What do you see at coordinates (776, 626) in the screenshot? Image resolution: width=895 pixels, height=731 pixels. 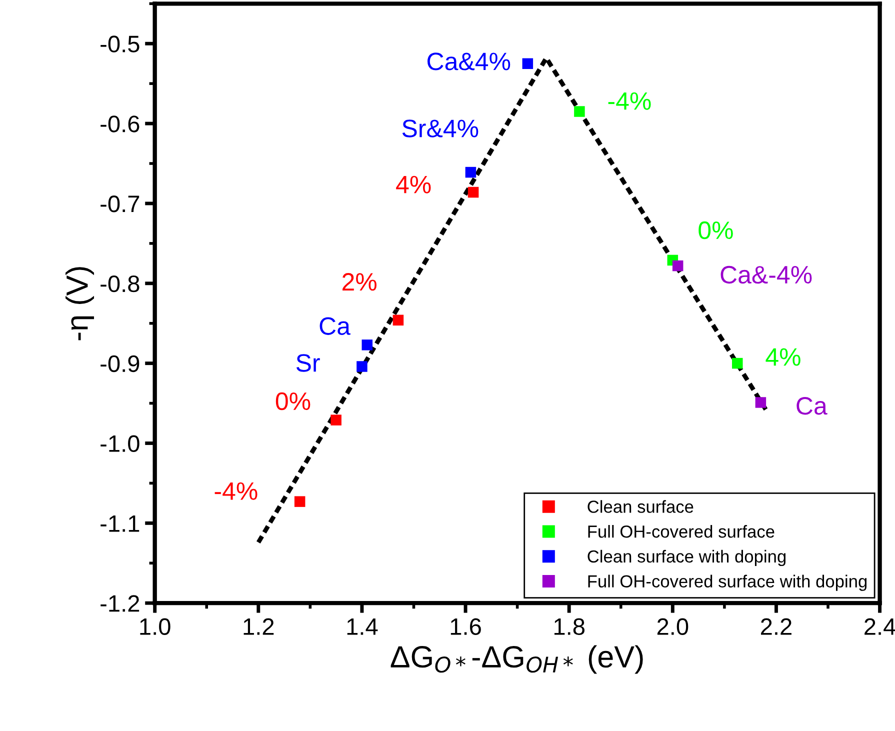 I see `x-tick-label: 2.2` at bounding box center [776, 626].